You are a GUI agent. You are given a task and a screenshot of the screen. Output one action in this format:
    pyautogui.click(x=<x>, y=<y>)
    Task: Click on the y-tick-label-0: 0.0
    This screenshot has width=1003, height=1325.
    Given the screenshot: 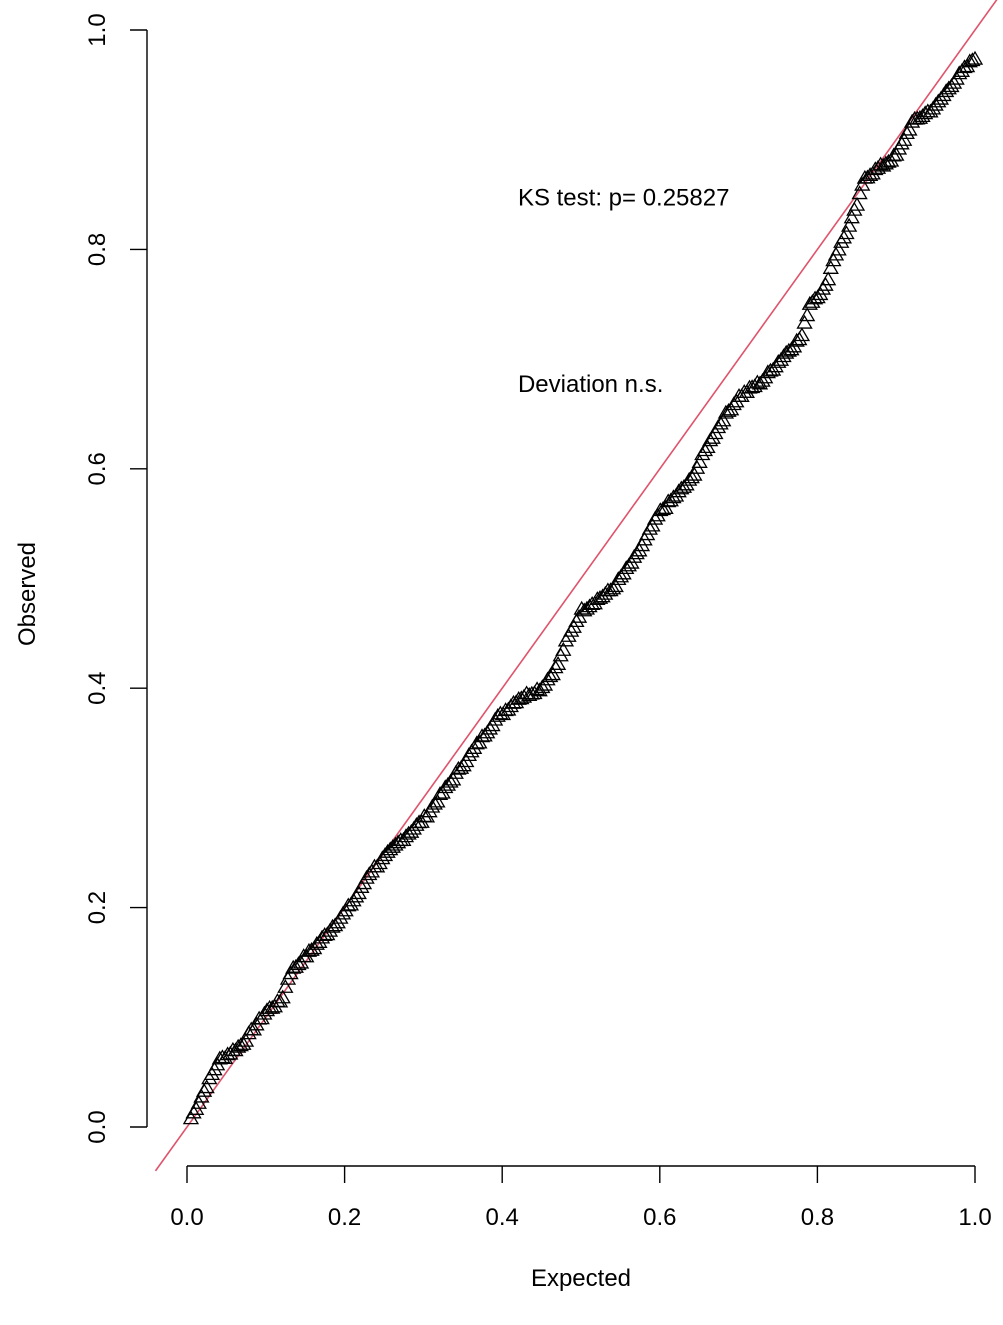 What is the action you would take?
    pyautogui.click(x=97, y=1126)
    